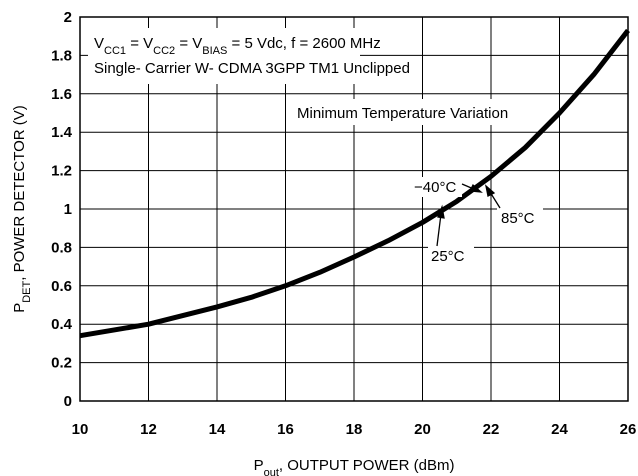 Image resolution: width=638 pixels, height=476 pixels. What do you see at coordinates (27, 291) in the screenshot?
I see `subscript: DET` at bounding box center [27, 291].